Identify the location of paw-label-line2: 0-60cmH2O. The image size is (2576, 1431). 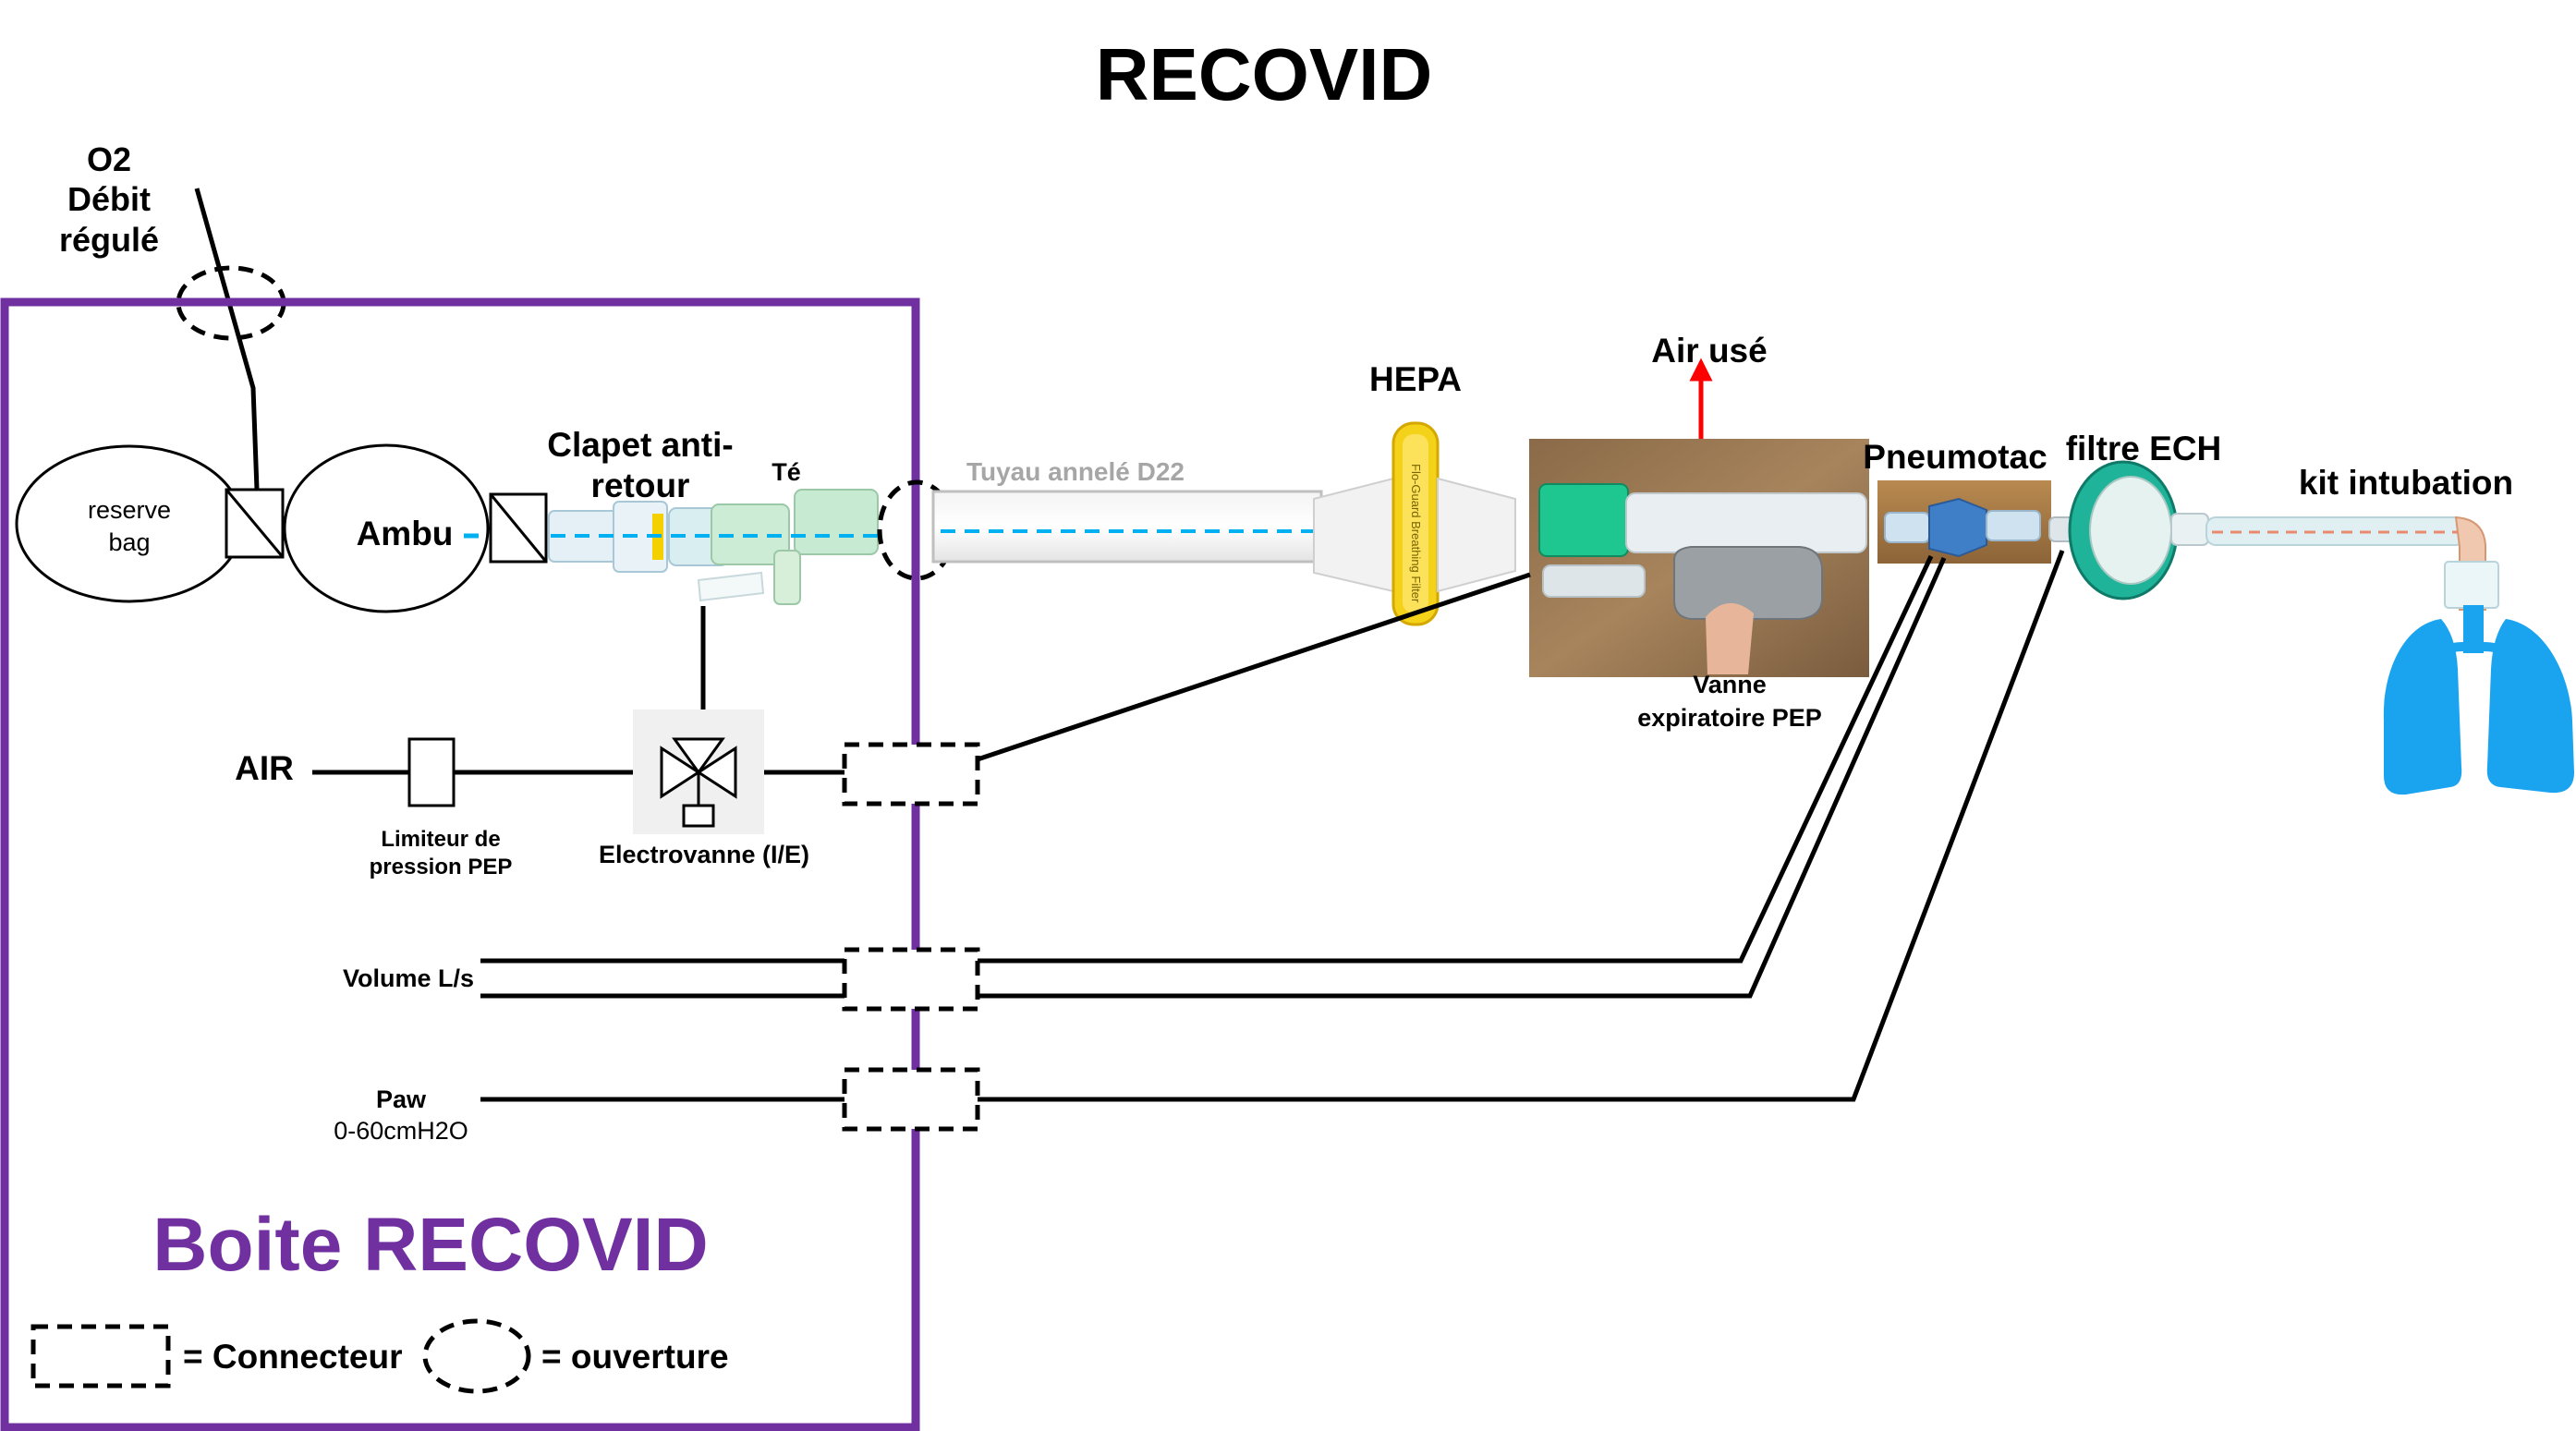
(401, 1131).